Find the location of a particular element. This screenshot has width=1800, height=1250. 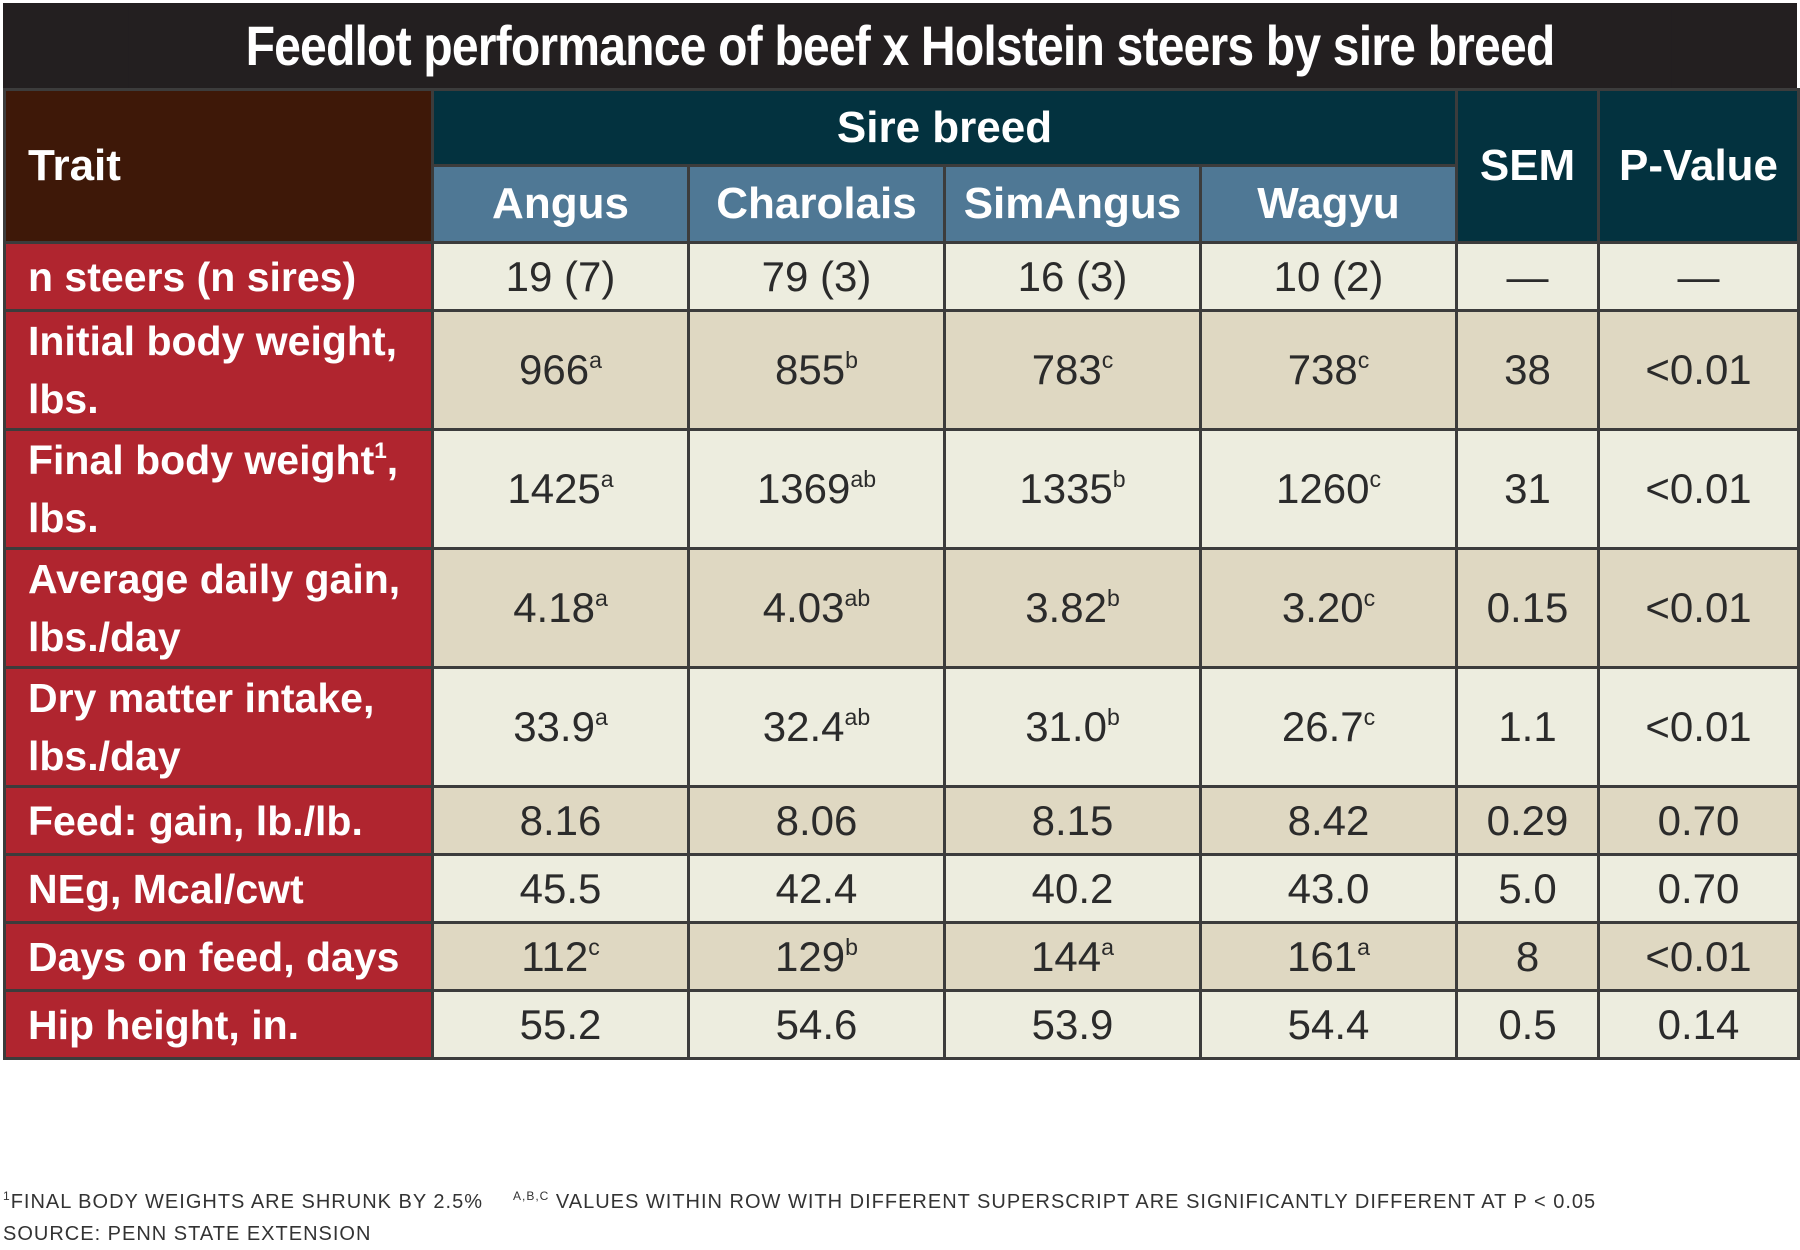

value-number: 10 (2) is located at coordinates (1328, 276).